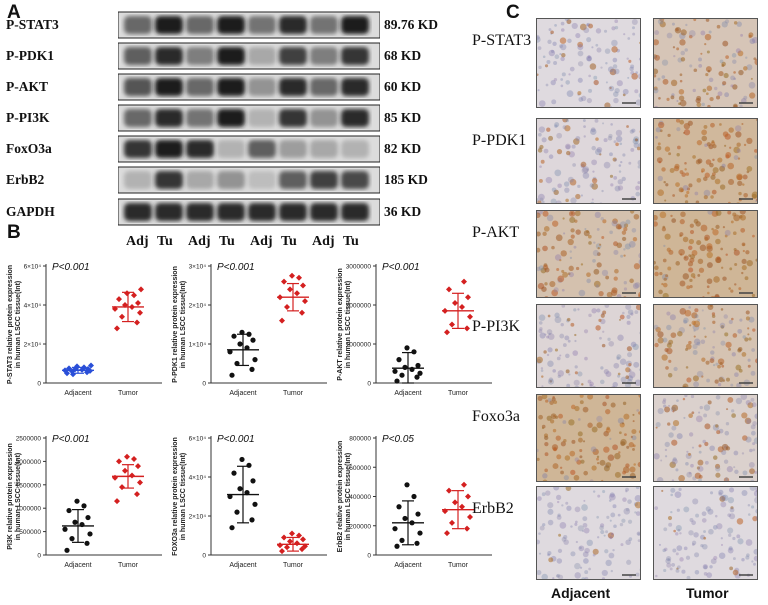 The height and width of the screenshot is (605, 768). What do you see at coordinates (243, 493) in the screenshot?
I see `series-adjacent` at bounding box center [243, 493].